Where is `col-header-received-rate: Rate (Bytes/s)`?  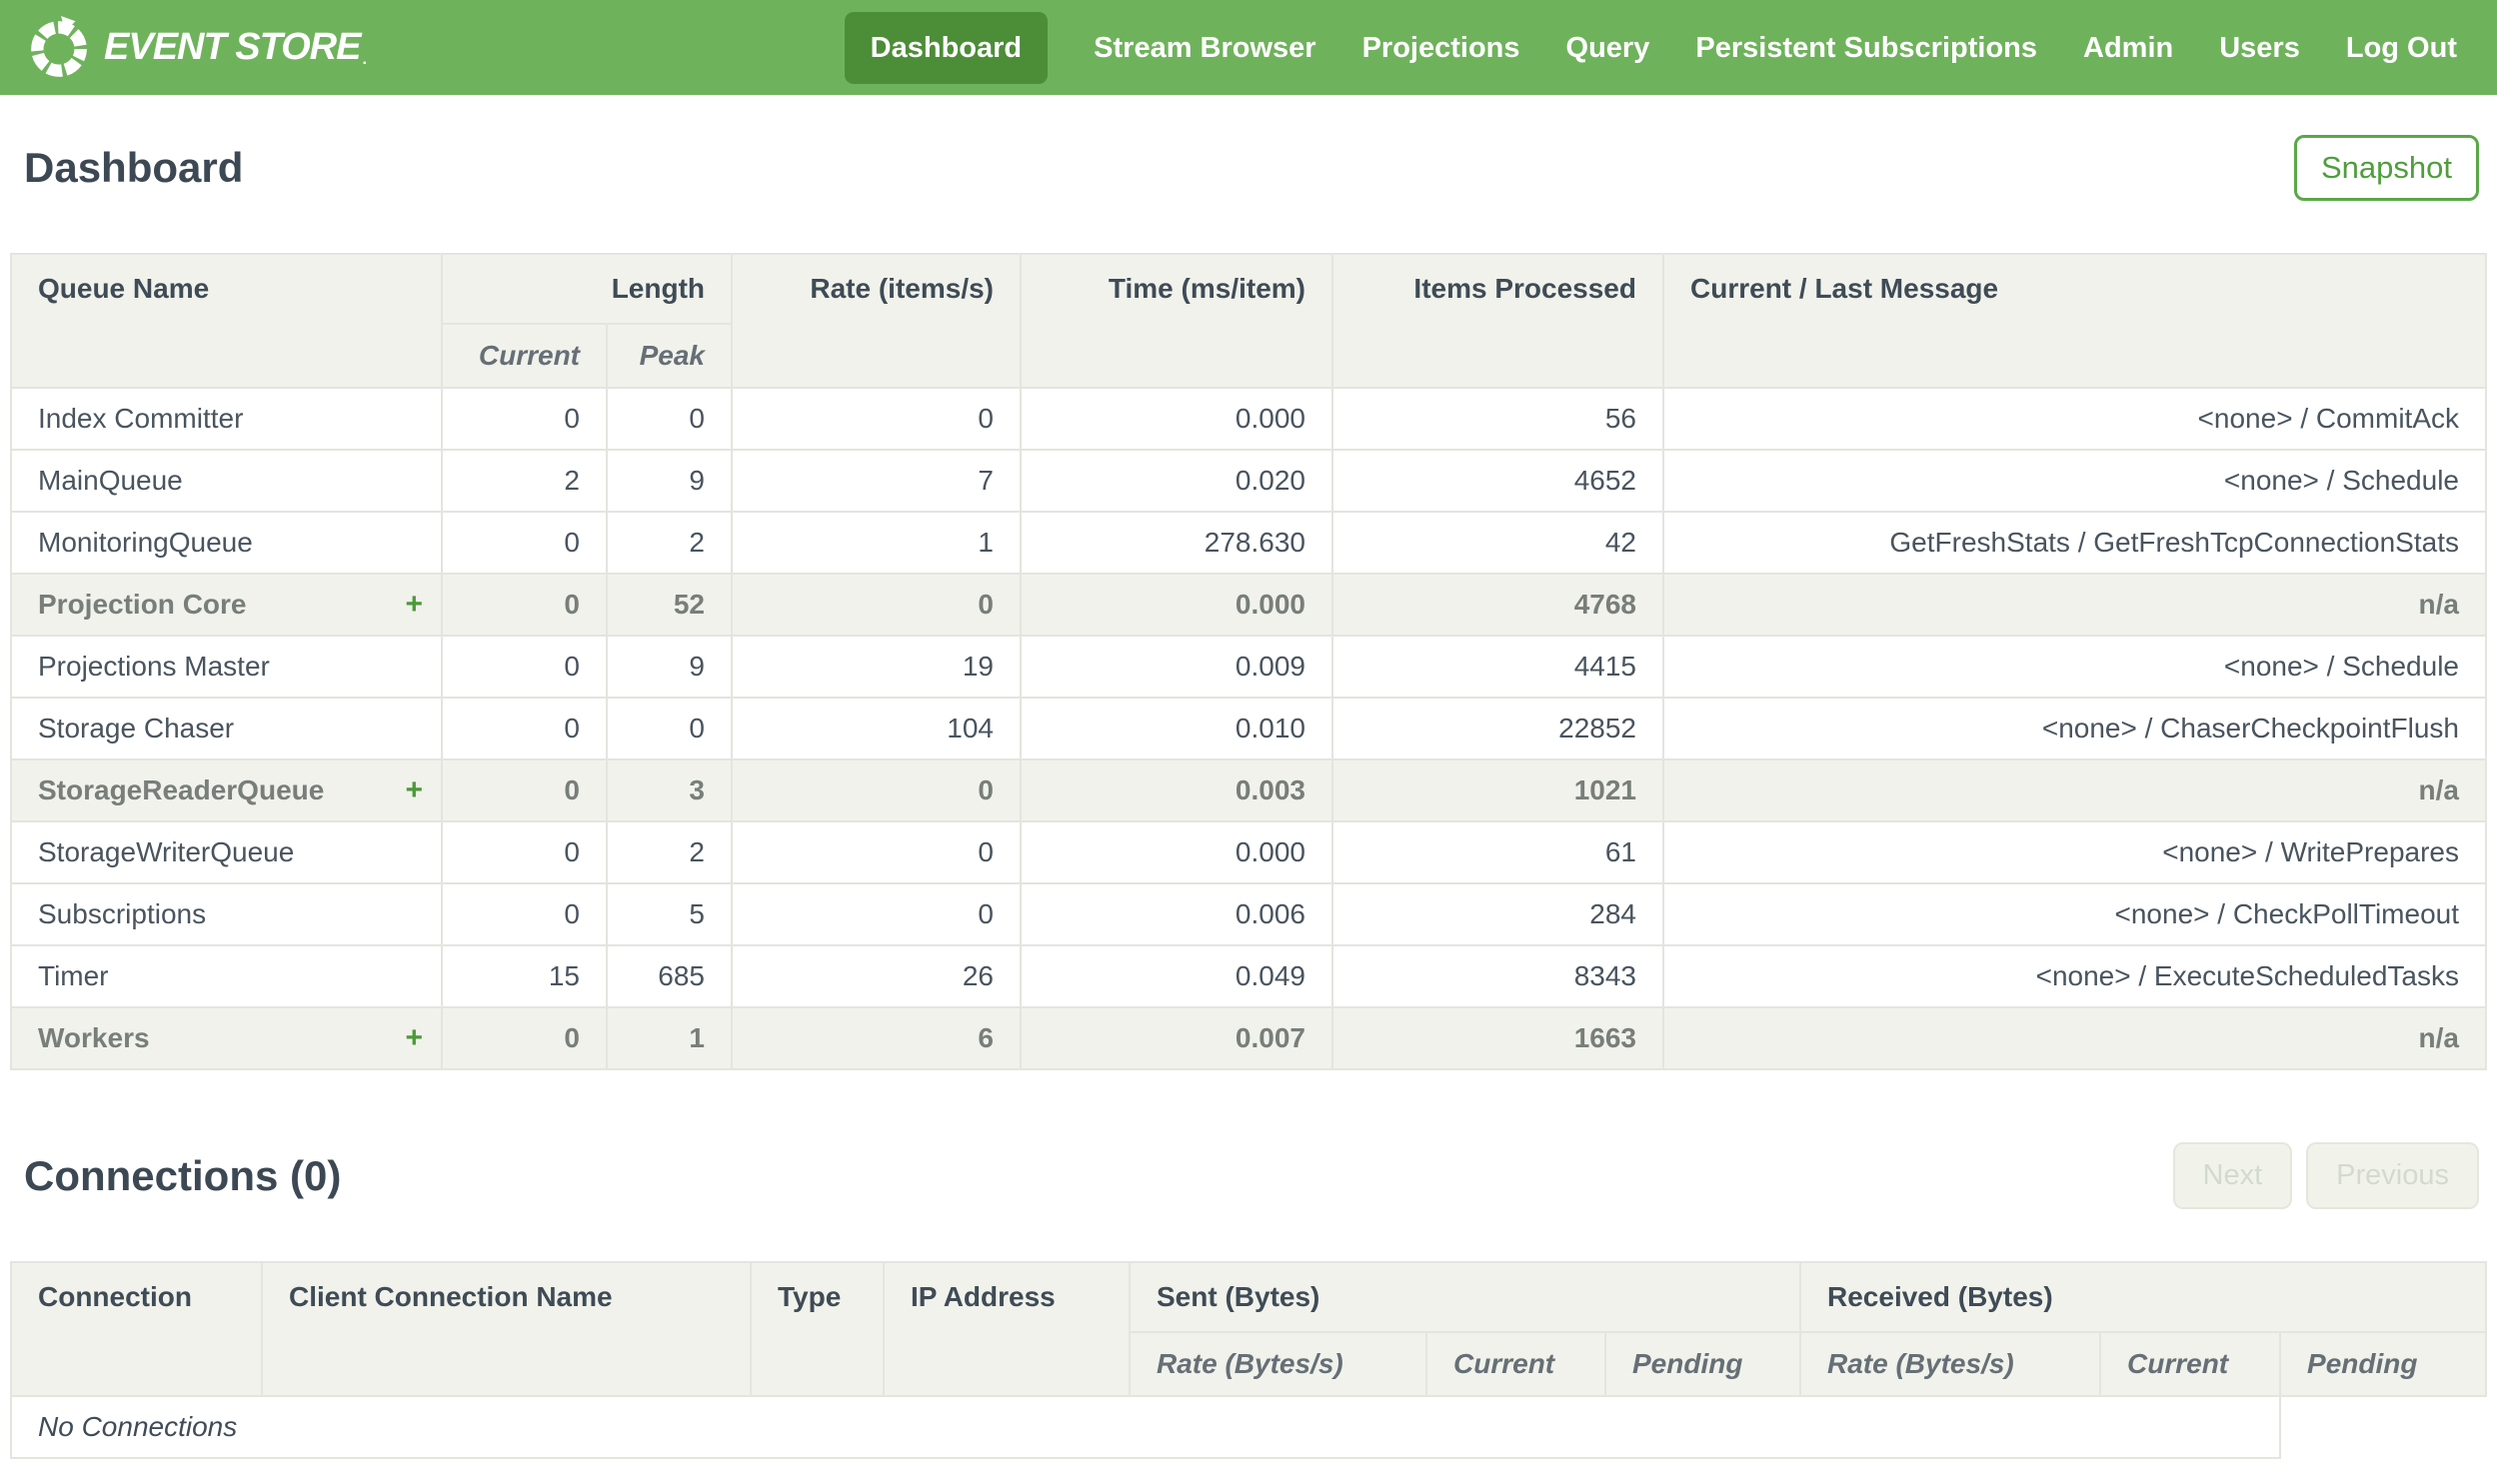
col-header-received-rate: Rate (Bytes/s) is located at coordinates (1950, 1364).